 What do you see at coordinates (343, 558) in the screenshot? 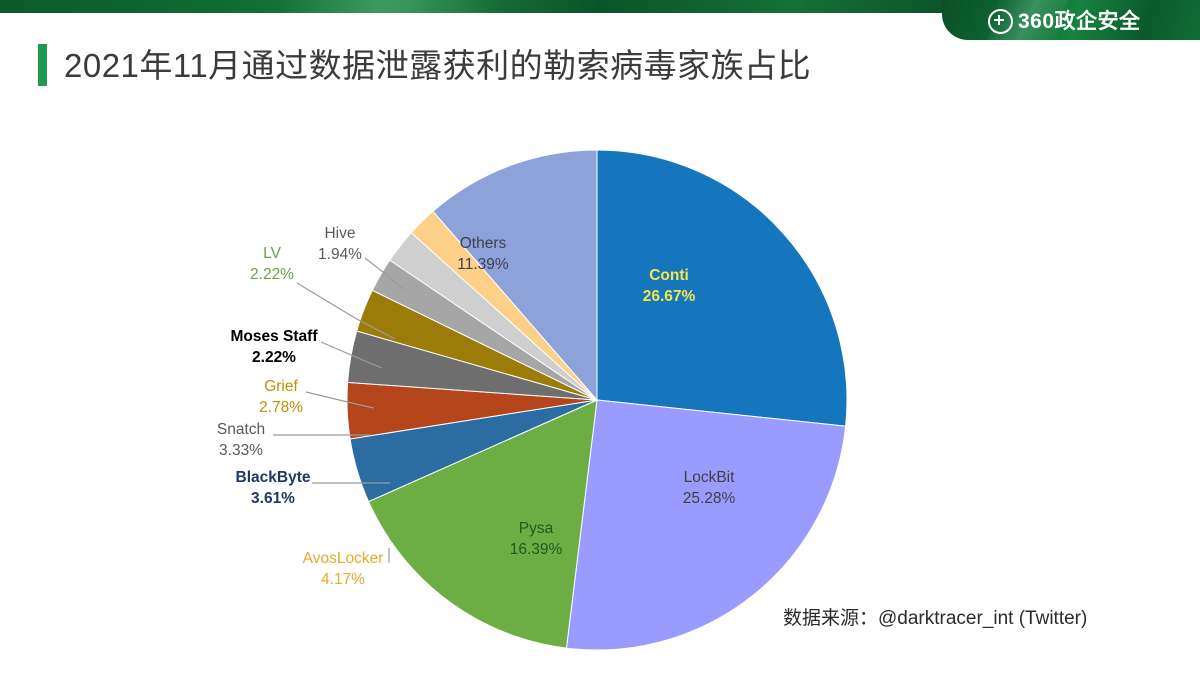
I see `pie-label-name-avoslocker: AvosLocker` at bounding box center [343, 558].